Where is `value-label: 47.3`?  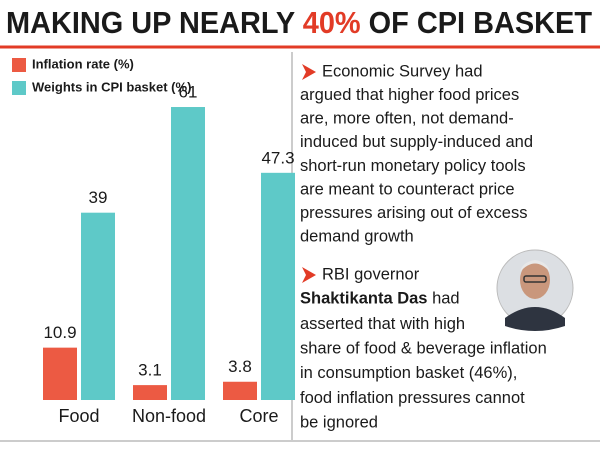
value-label: 47.3 is located at coordinates (277, 157).